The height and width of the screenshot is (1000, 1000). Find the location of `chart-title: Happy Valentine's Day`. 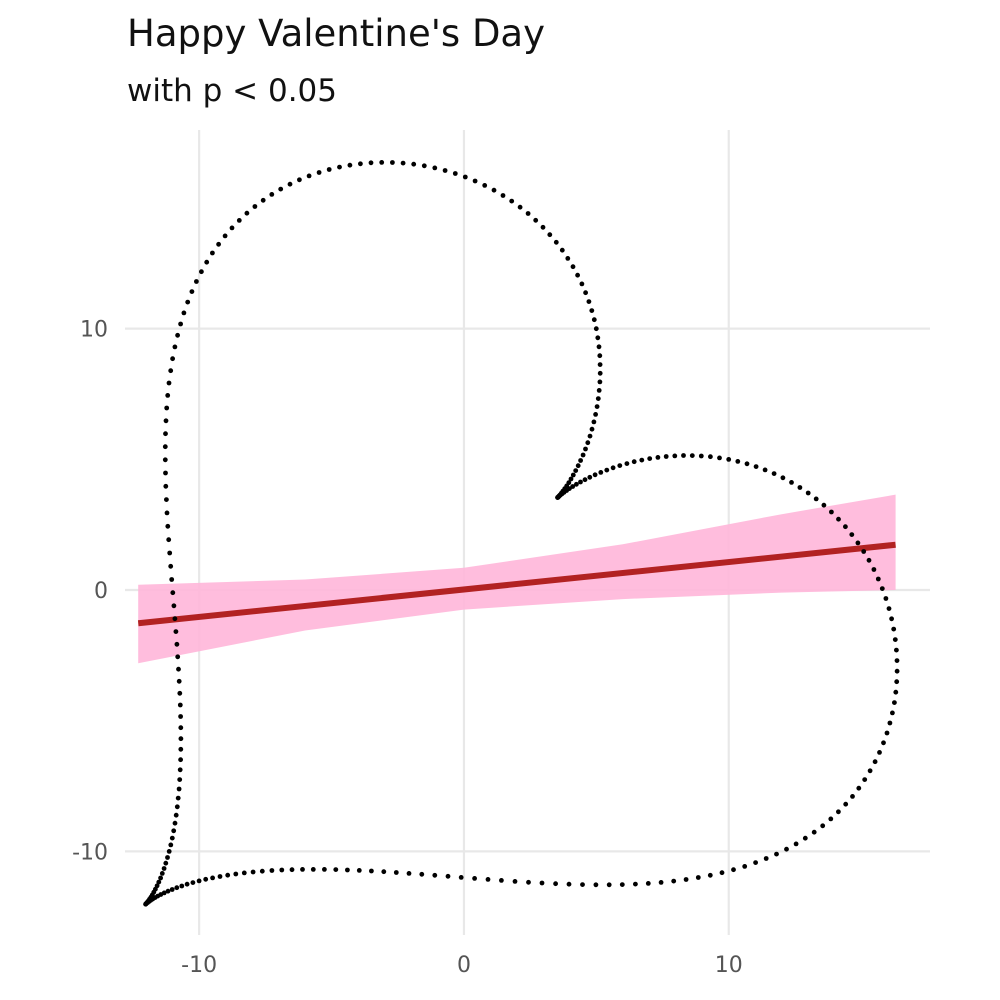

chart-title: Happy Valentine's Day is located at coordinates (336, 33).